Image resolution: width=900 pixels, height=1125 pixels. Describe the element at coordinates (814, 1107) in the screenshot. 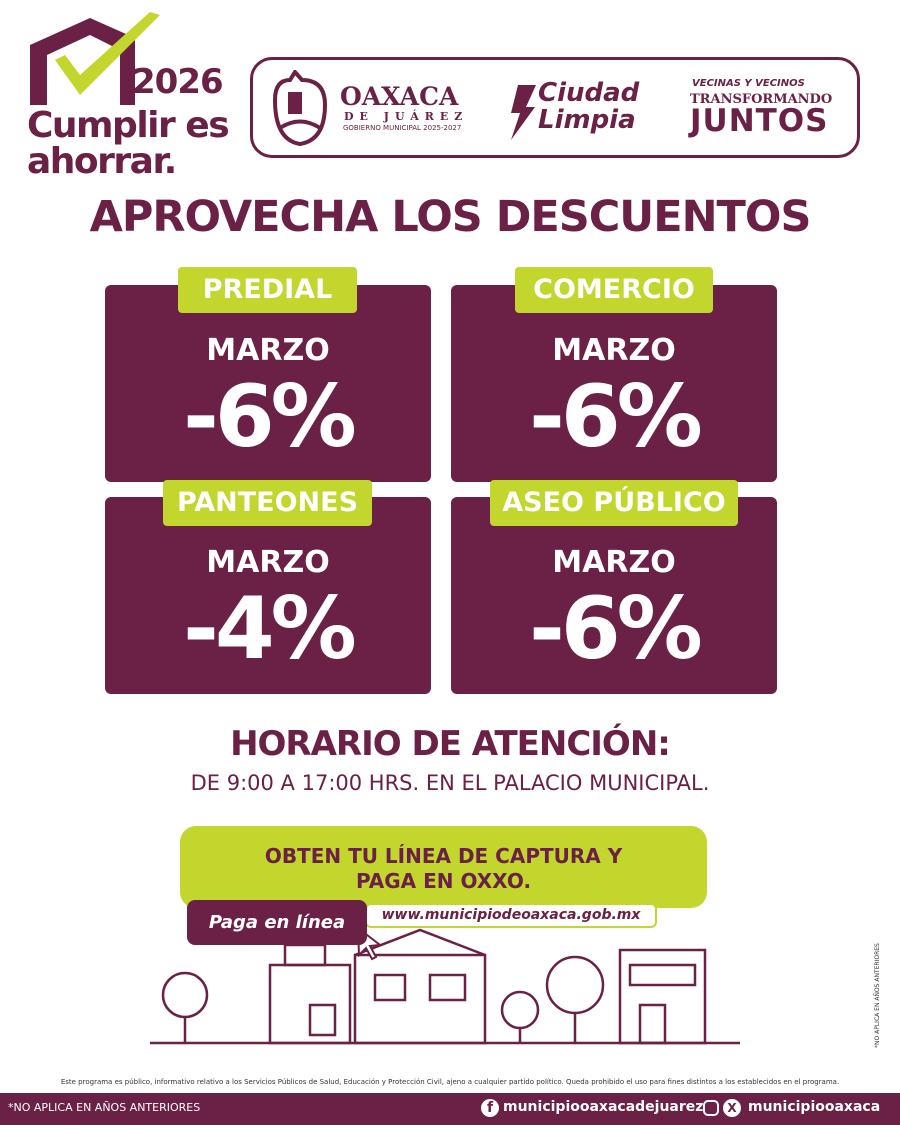

I see `social-handle: municipiooaxaca` at that location.